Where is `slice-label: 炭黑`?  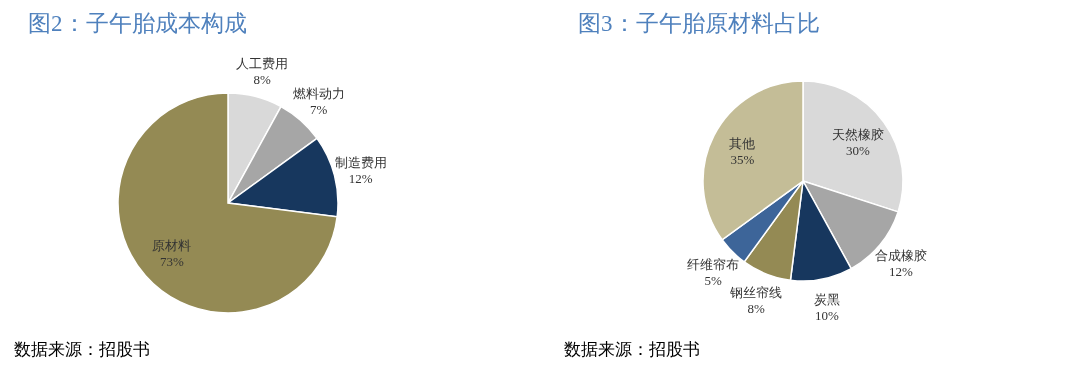
slice-label: 炭黑 is located at coordinates (826, 299).